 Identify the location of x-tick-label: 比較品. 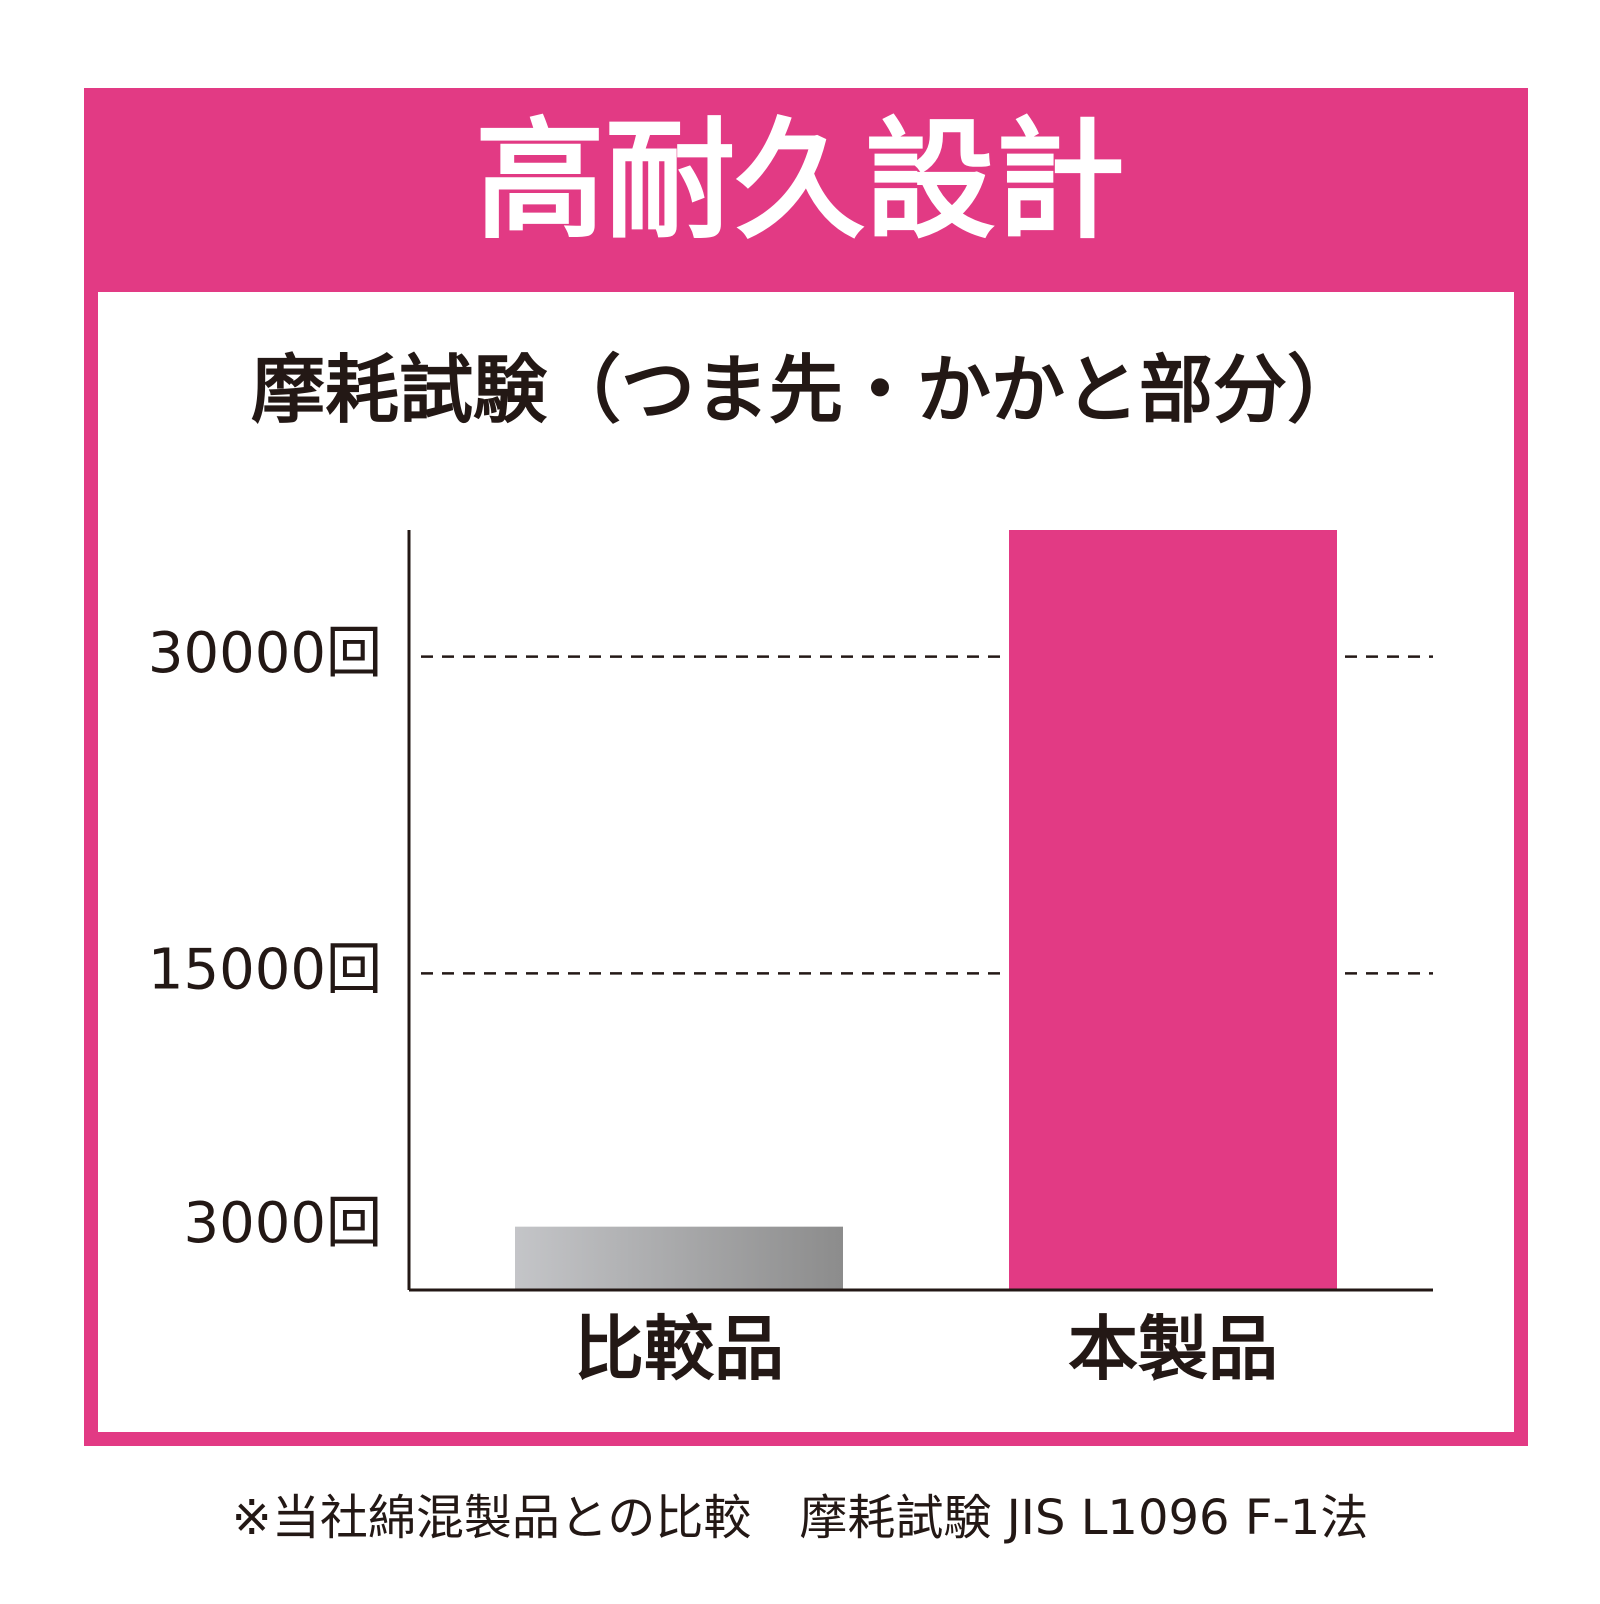
(679, 1349).